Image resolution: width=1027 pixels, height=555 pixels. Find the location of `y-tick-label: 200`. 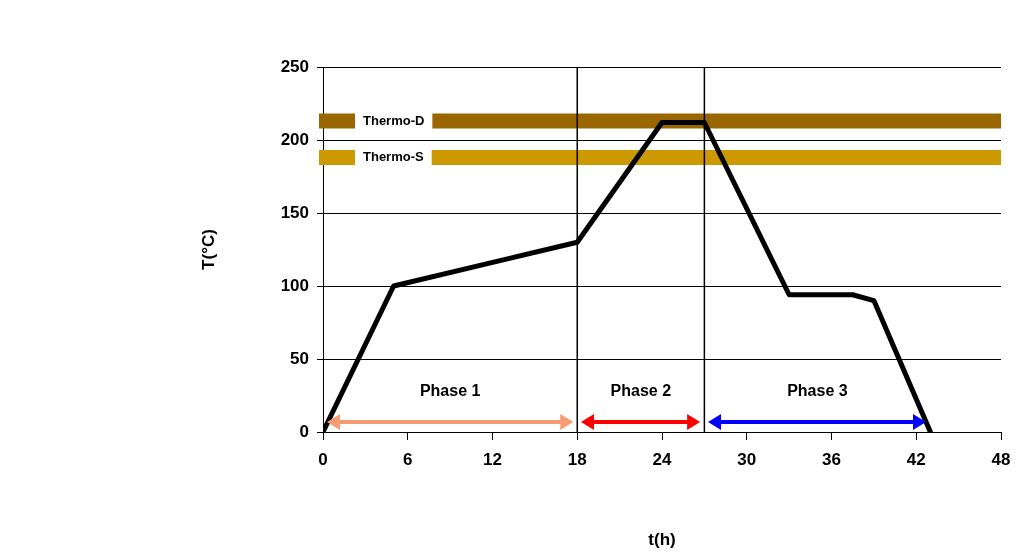

y-tick-label: 200 is located at coordinates (294, 139).